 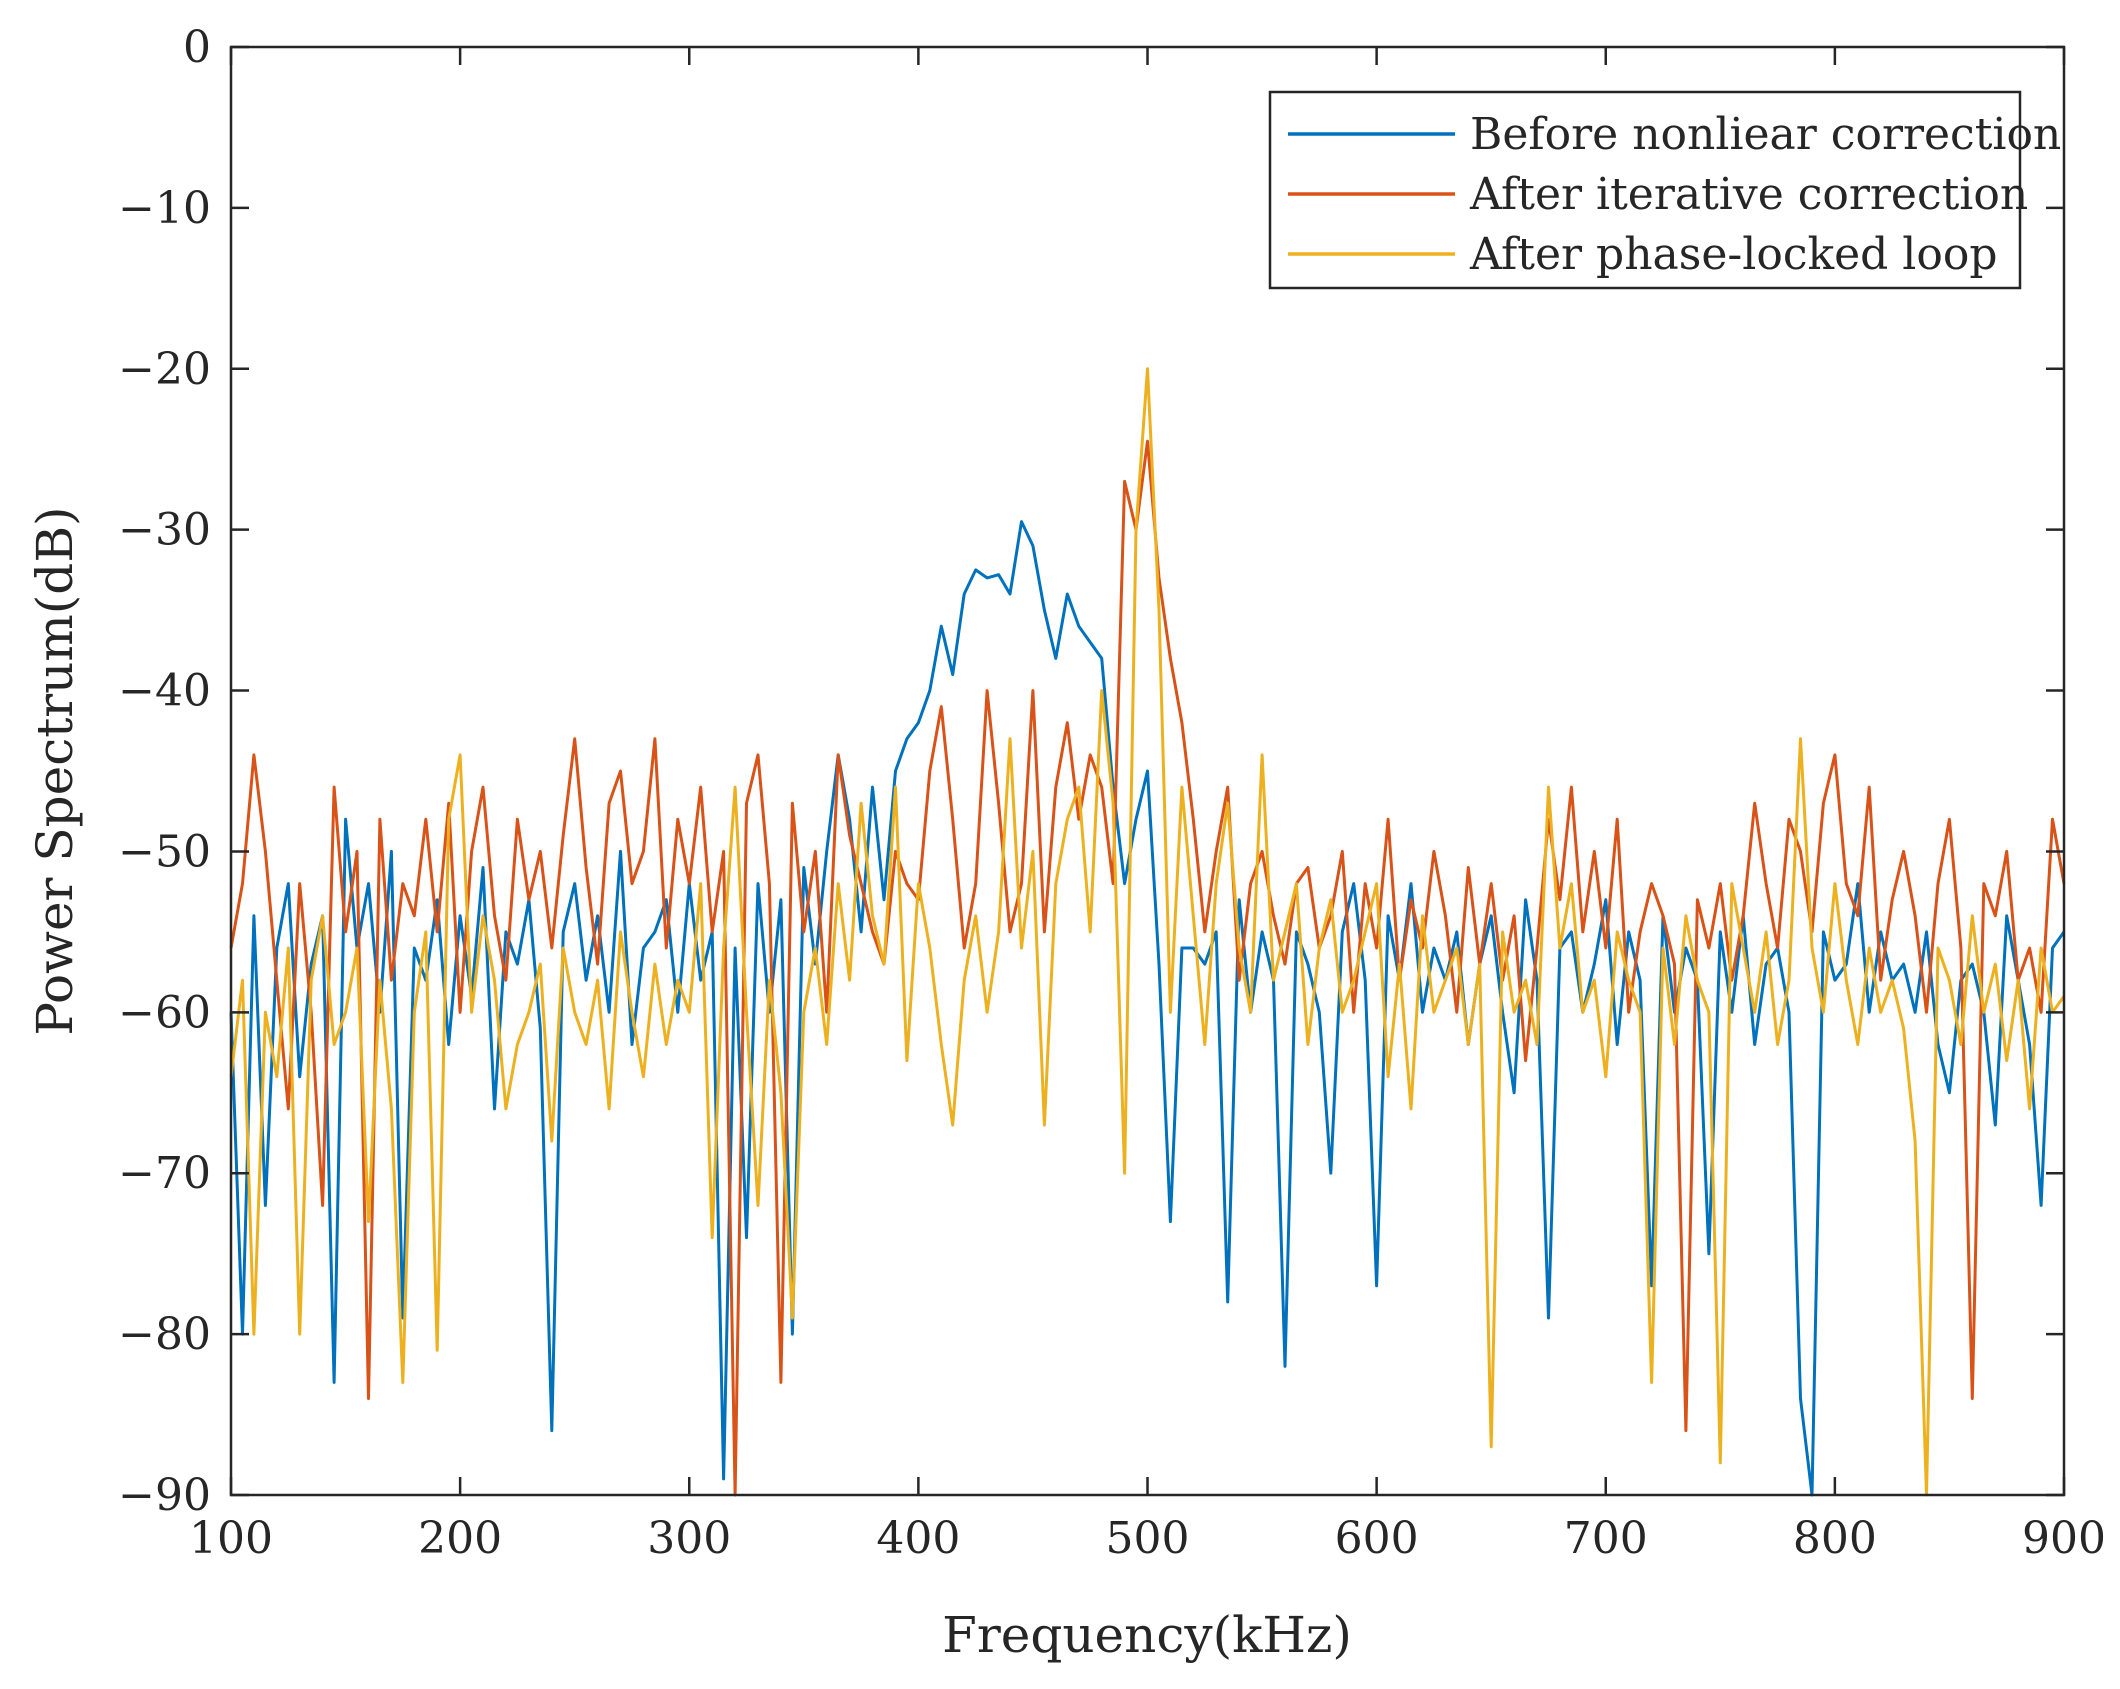 What do you see at coordinates (1835, 1538) in the screenshot?
I see `x-tick-label: 800` at bounding box center [1835, 1538].